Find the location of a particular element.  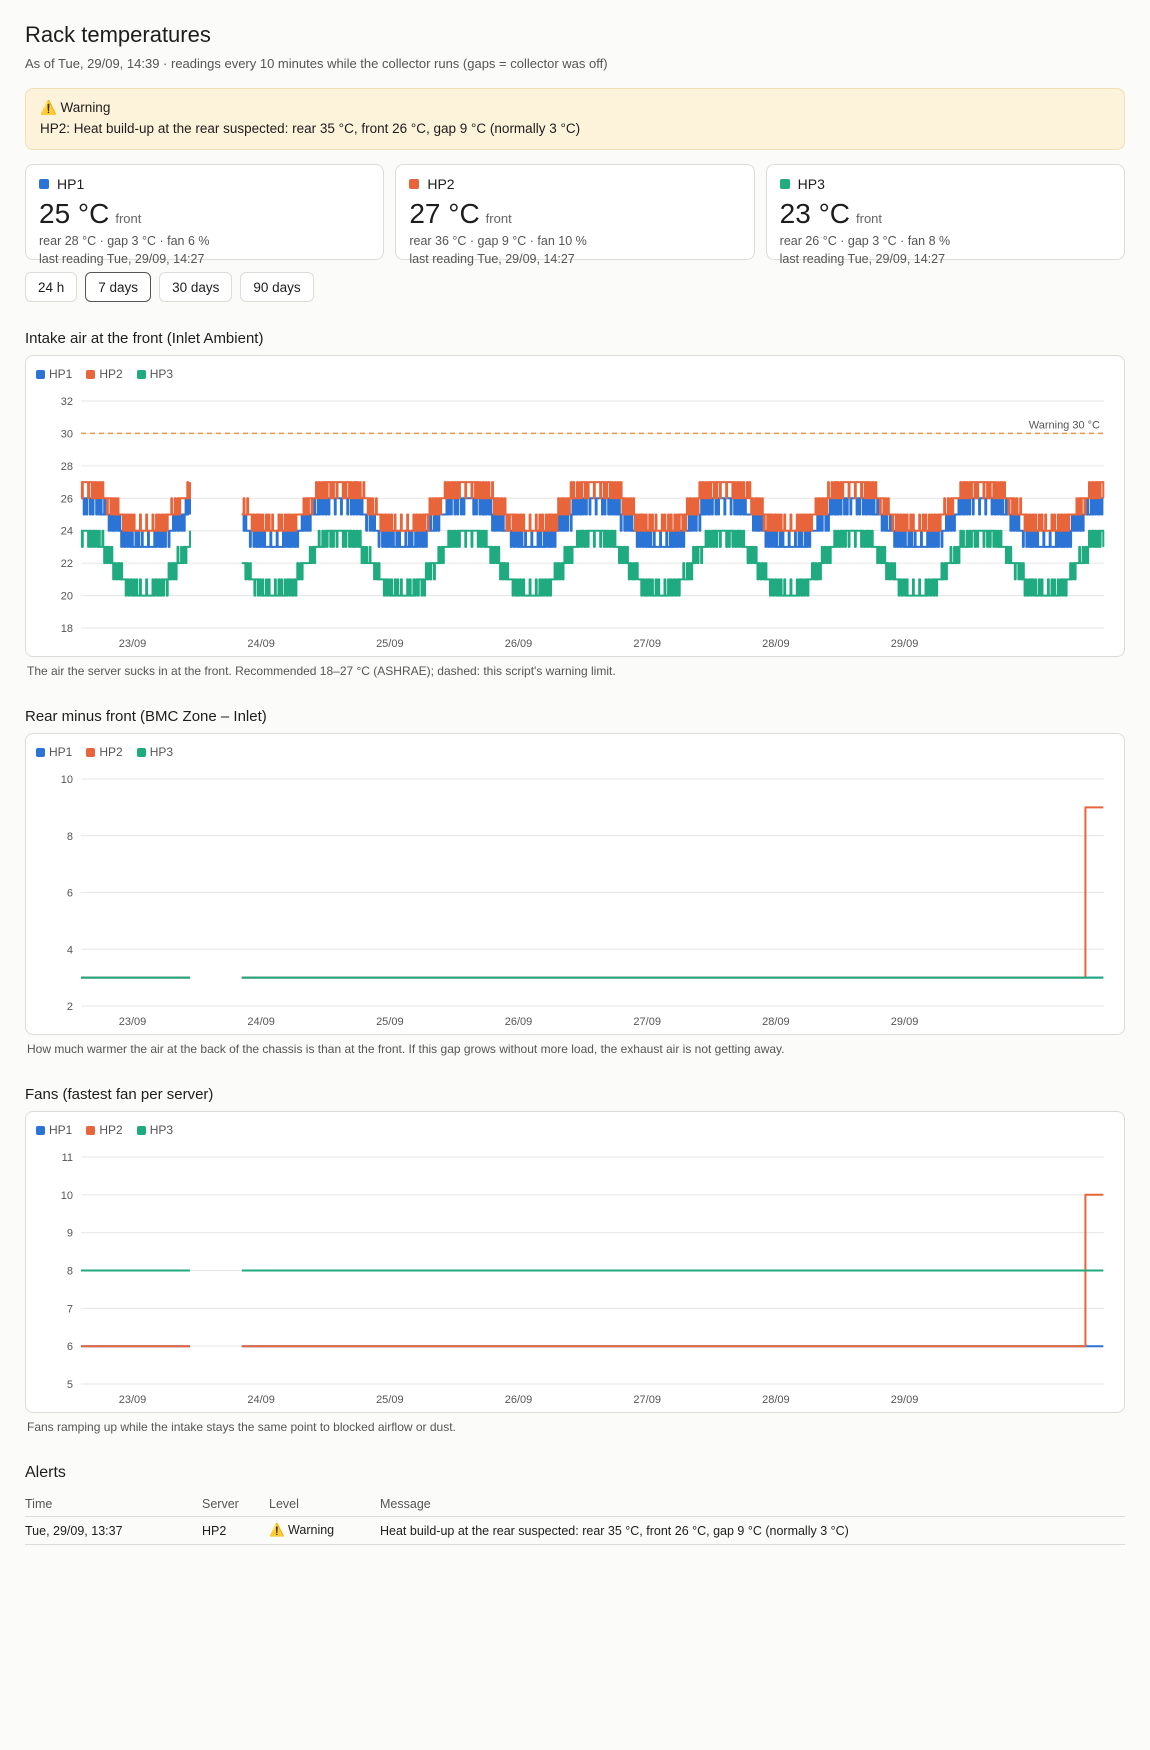

hp2-color-dot is located at coordinates (414, 184).